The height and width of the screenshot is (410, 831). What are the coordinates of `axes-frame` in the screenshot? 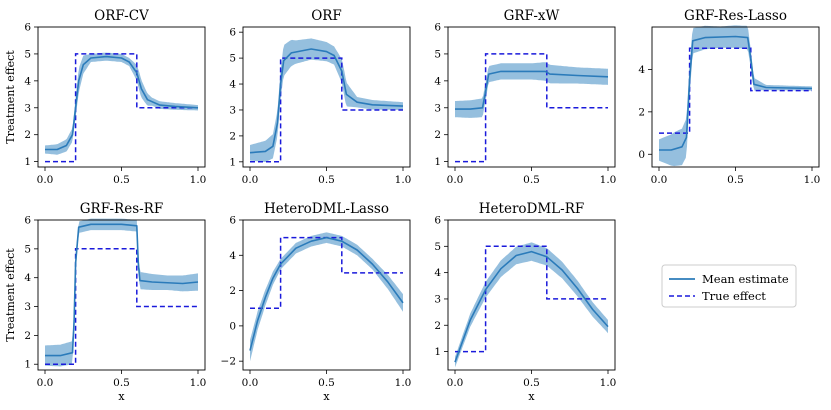 It's located at (531, 97).